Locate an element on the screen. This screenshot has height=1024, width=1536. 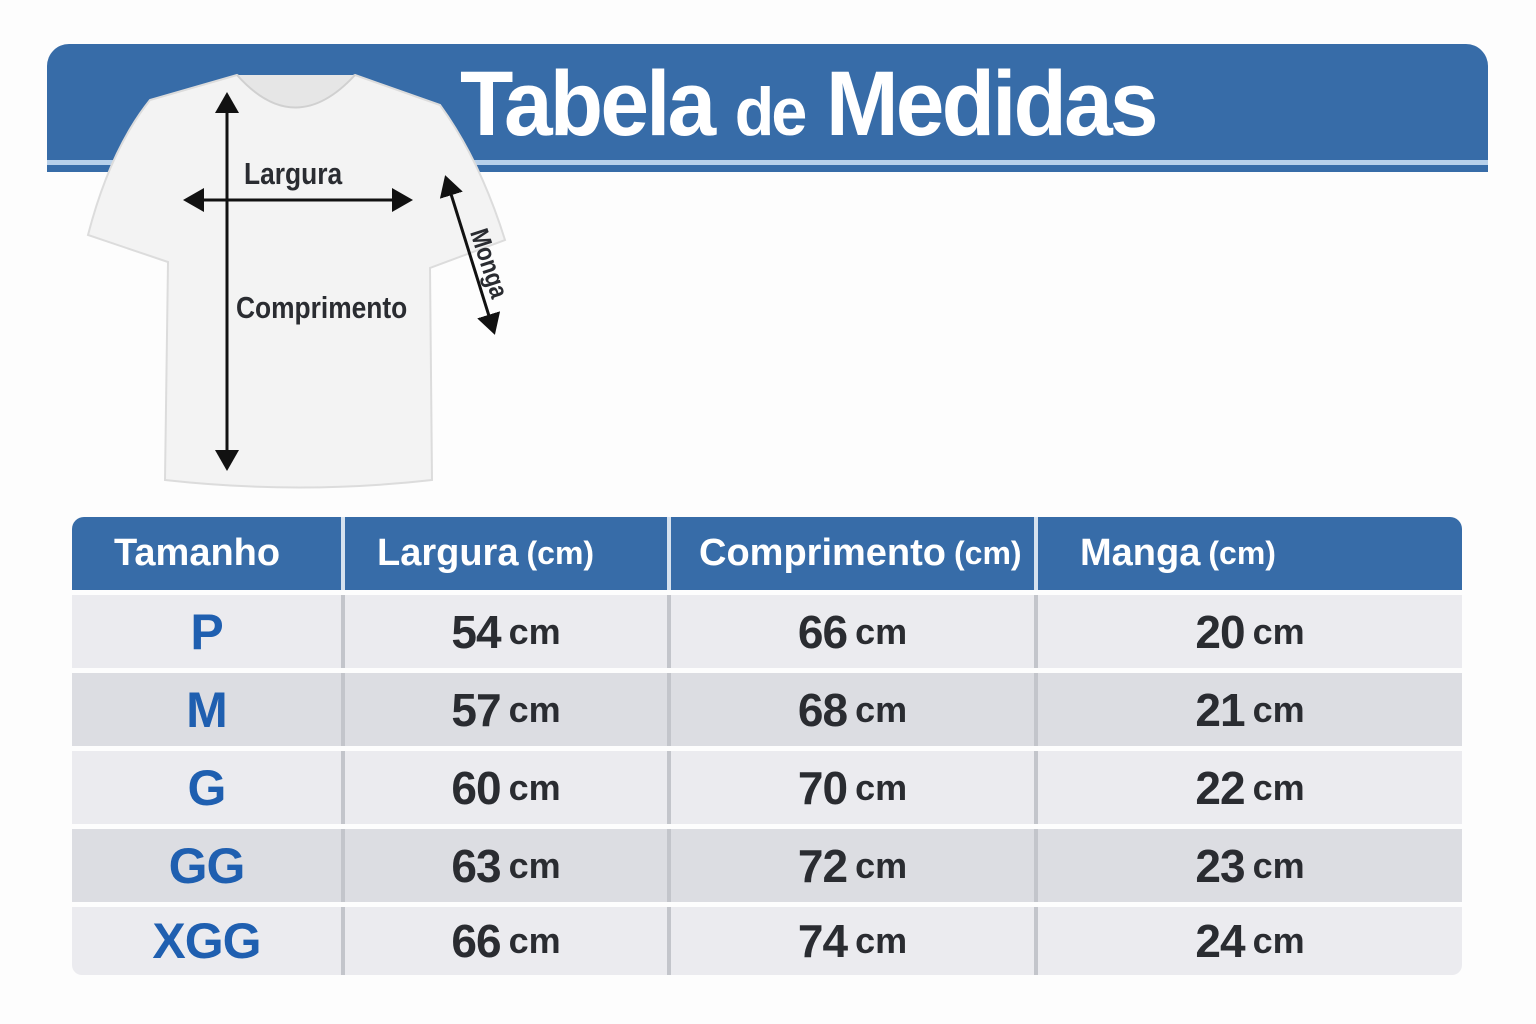
largura-cell: 54 cm is located at coordinates (508, 631).